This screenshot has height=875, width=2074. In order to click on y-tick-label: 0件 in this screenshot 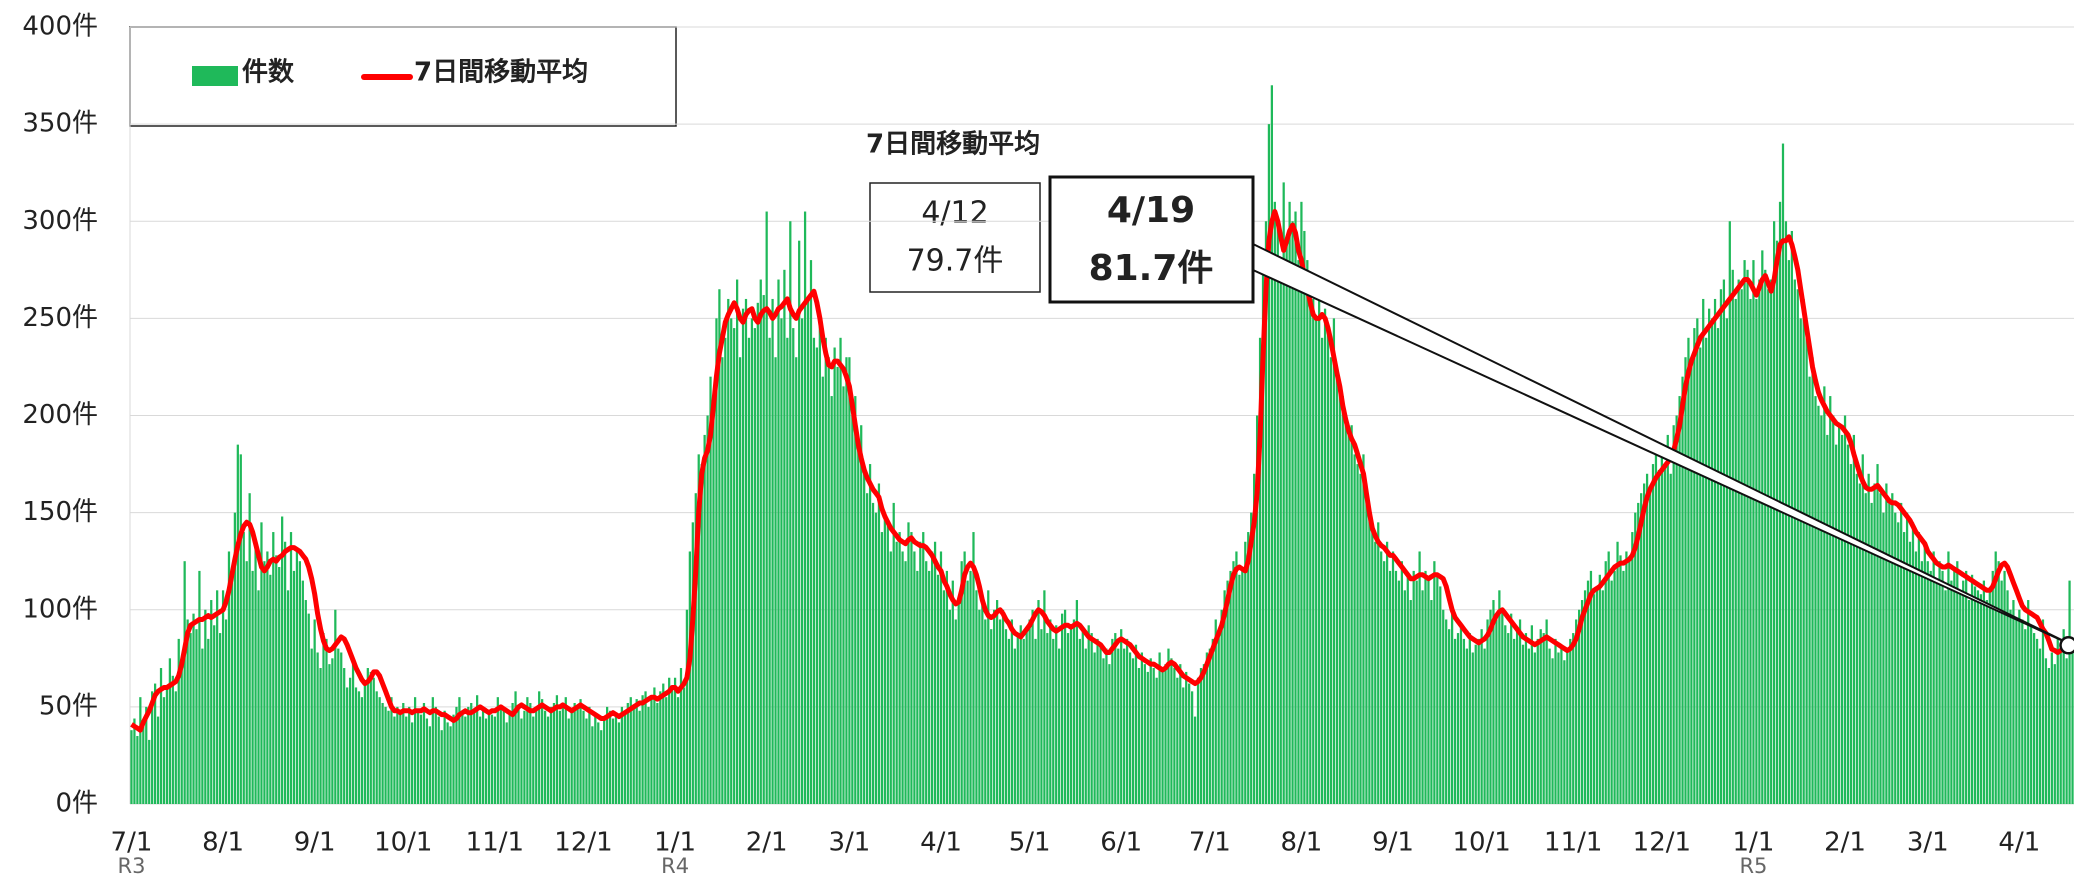, I will do `click(76, 804)`.